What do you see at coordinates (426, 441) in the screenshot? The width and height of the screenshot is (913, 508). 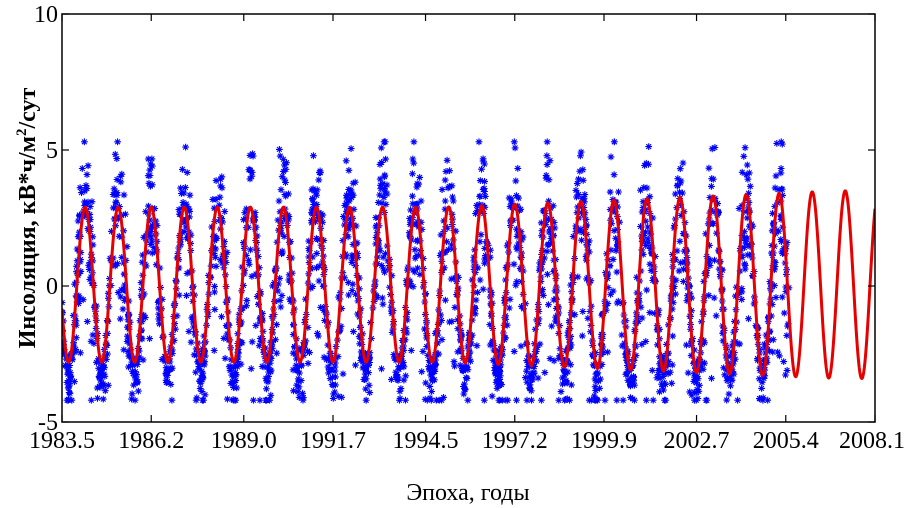 I see `x-tick-label: 1994.5` at bounding box center [426, 441].